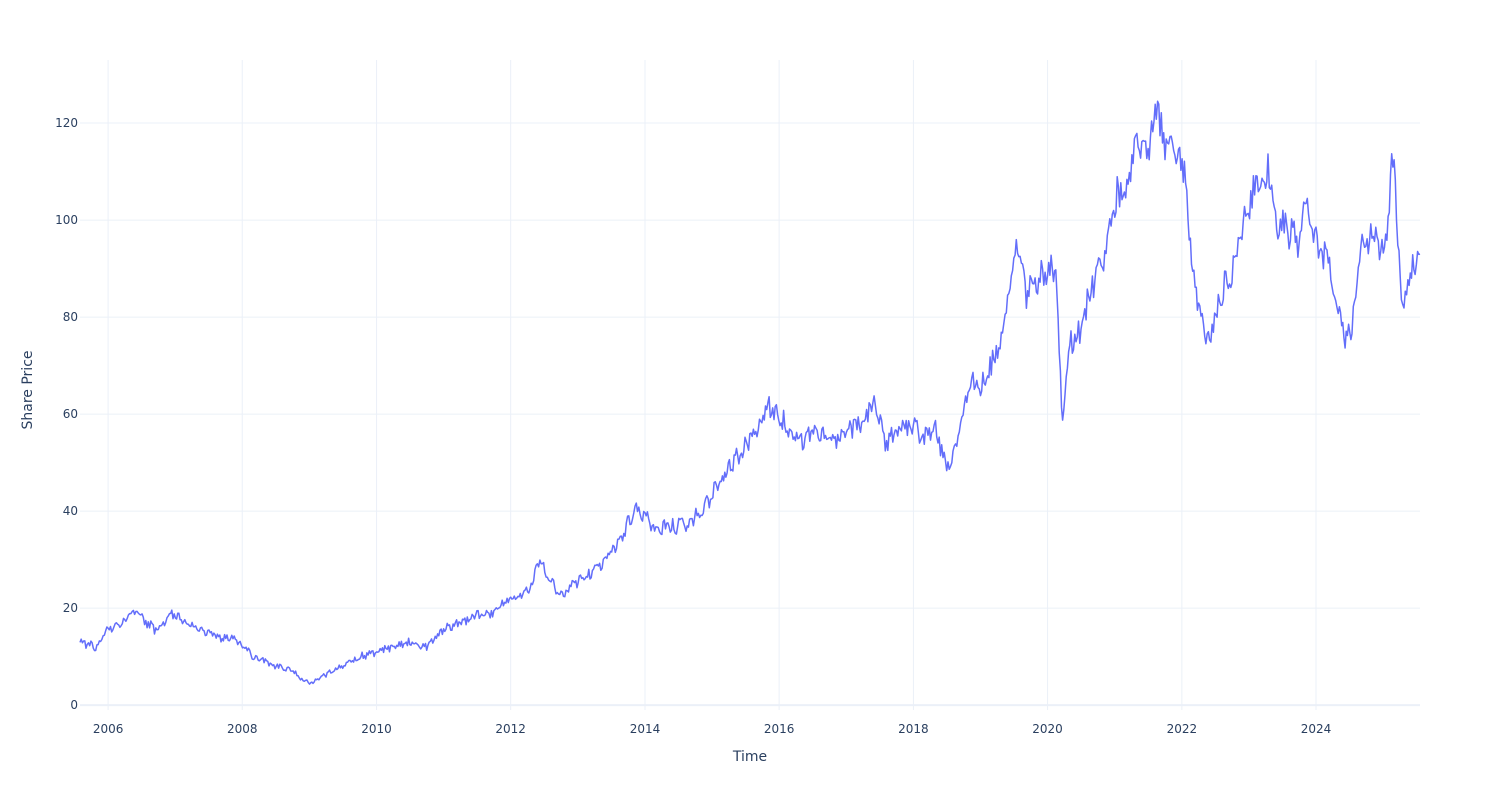  Describe the element at coordinates (70, 317) in the screenshot. I see `y-tick-label: 80` at that location.